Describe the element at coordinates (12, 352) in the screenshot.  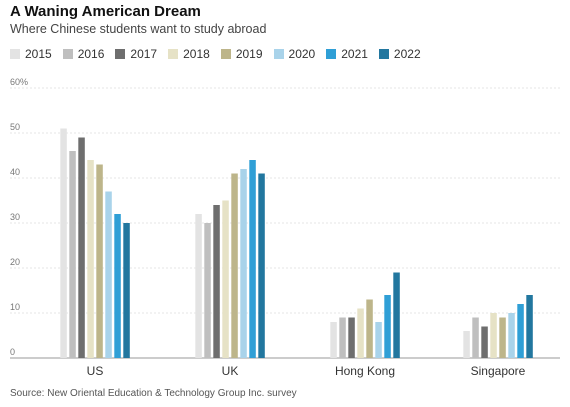
I see `y-tick-label: 0` at that location.